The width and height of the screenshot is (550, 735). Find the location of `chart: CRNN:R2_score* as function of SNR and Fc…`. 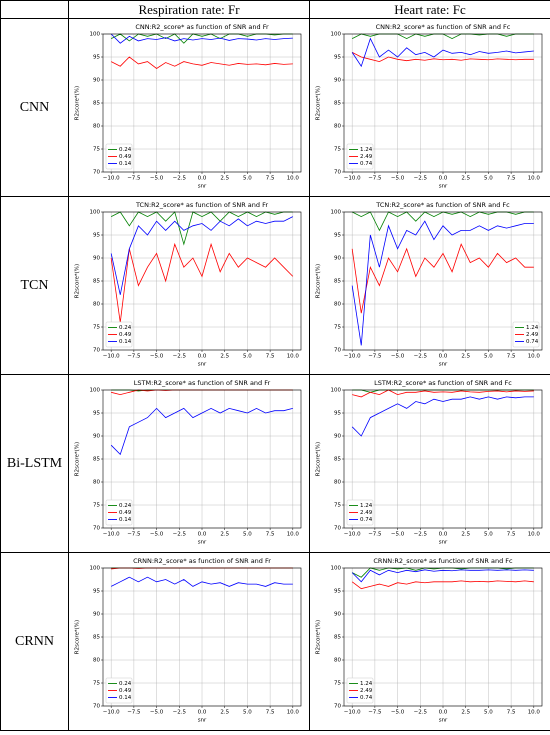

chart: CRNN:R2_score* as function of SNR and Fc… is located at coordinates (429, 640).